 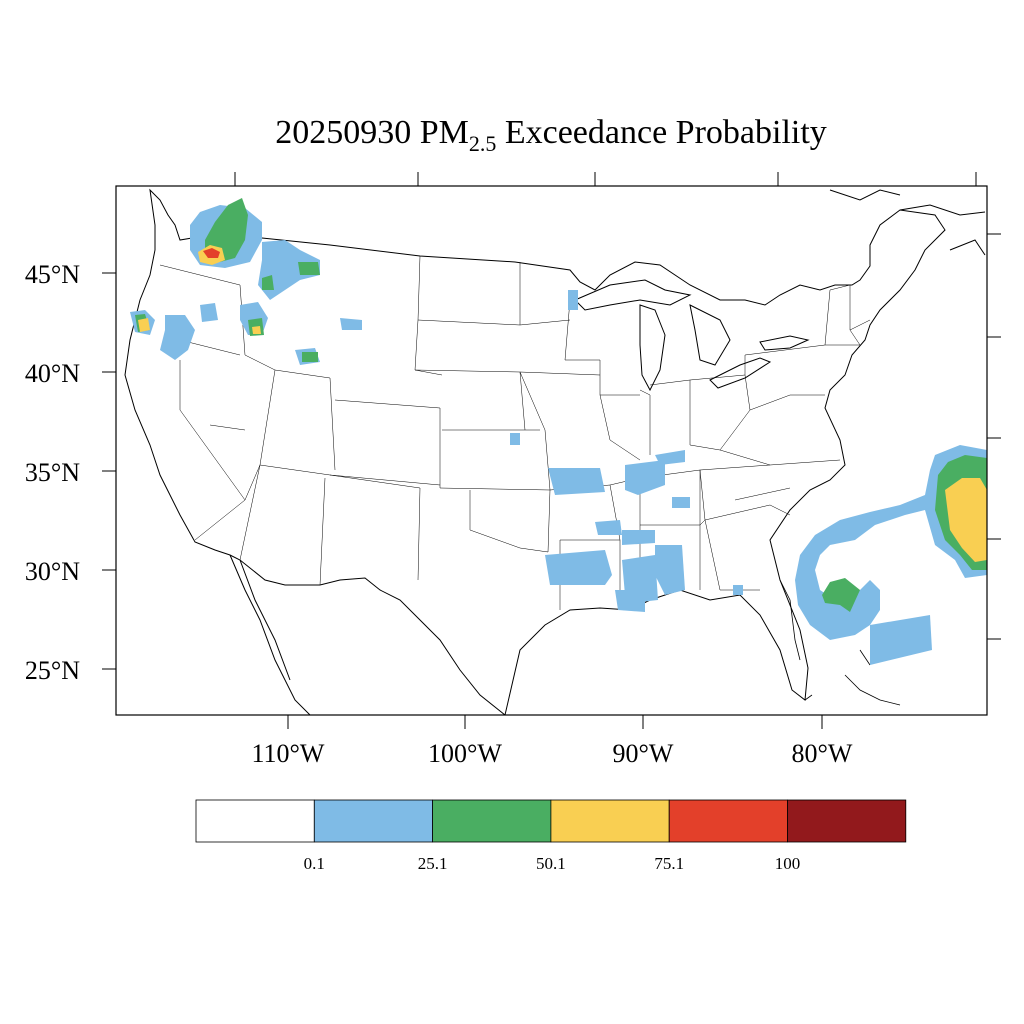 I want to click on lake-superior, so click(x=633, y=295).